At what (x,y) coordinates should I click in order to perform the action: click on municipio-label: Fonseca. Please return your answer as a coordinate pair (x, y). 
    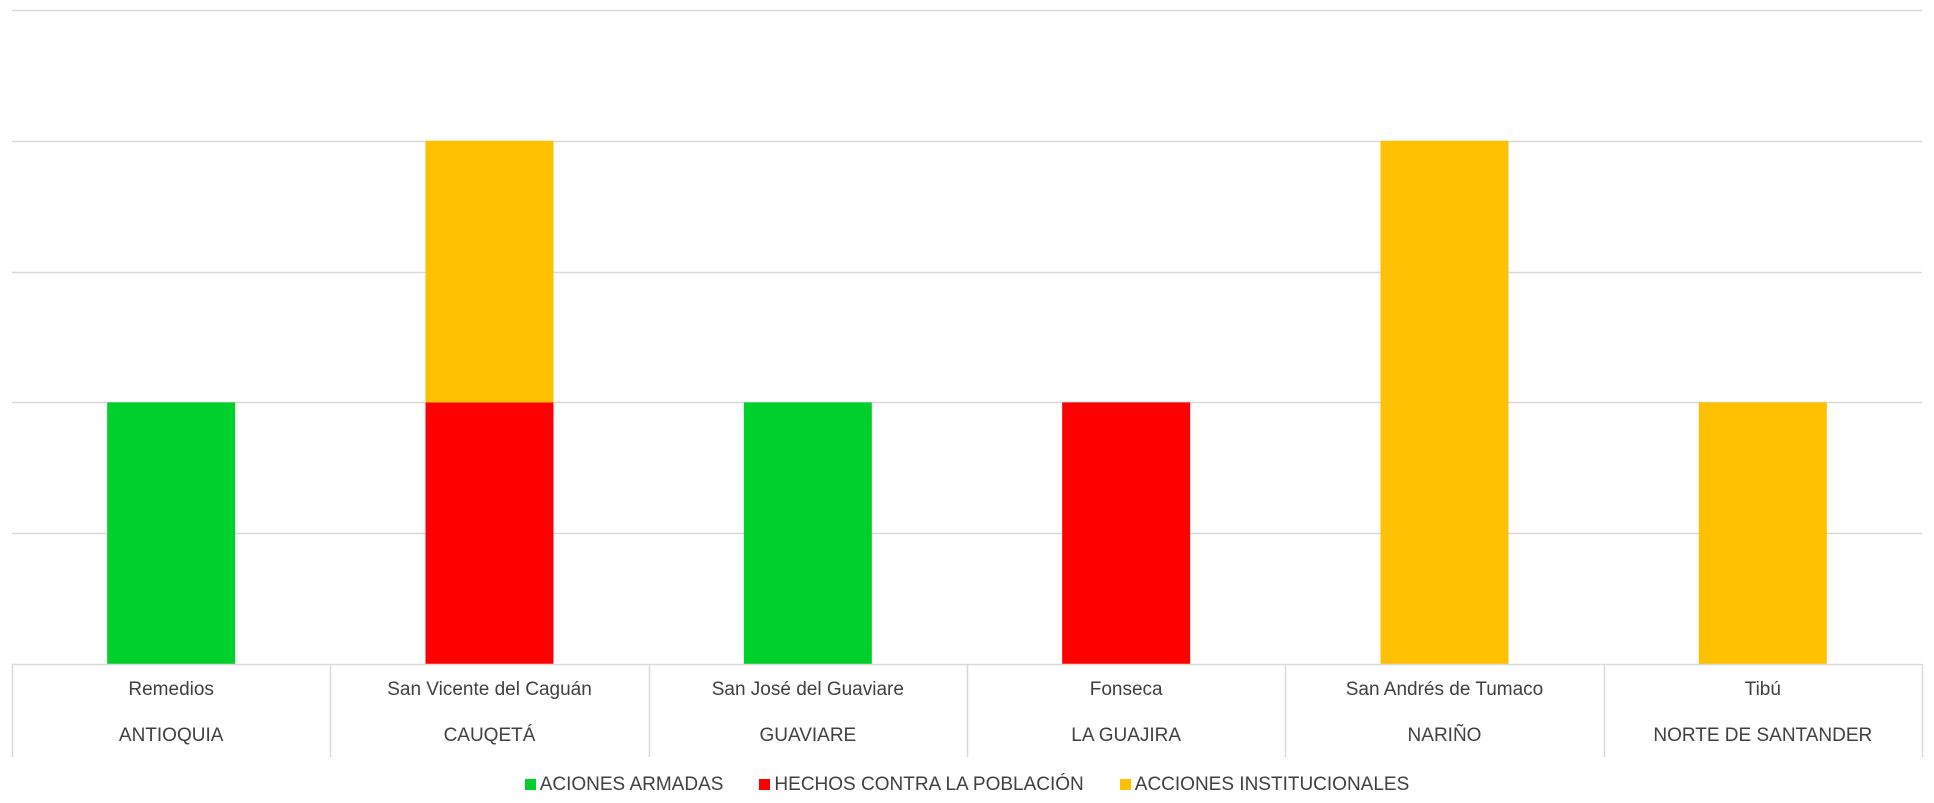
    Looking at the image, I should click on (1126, 689).